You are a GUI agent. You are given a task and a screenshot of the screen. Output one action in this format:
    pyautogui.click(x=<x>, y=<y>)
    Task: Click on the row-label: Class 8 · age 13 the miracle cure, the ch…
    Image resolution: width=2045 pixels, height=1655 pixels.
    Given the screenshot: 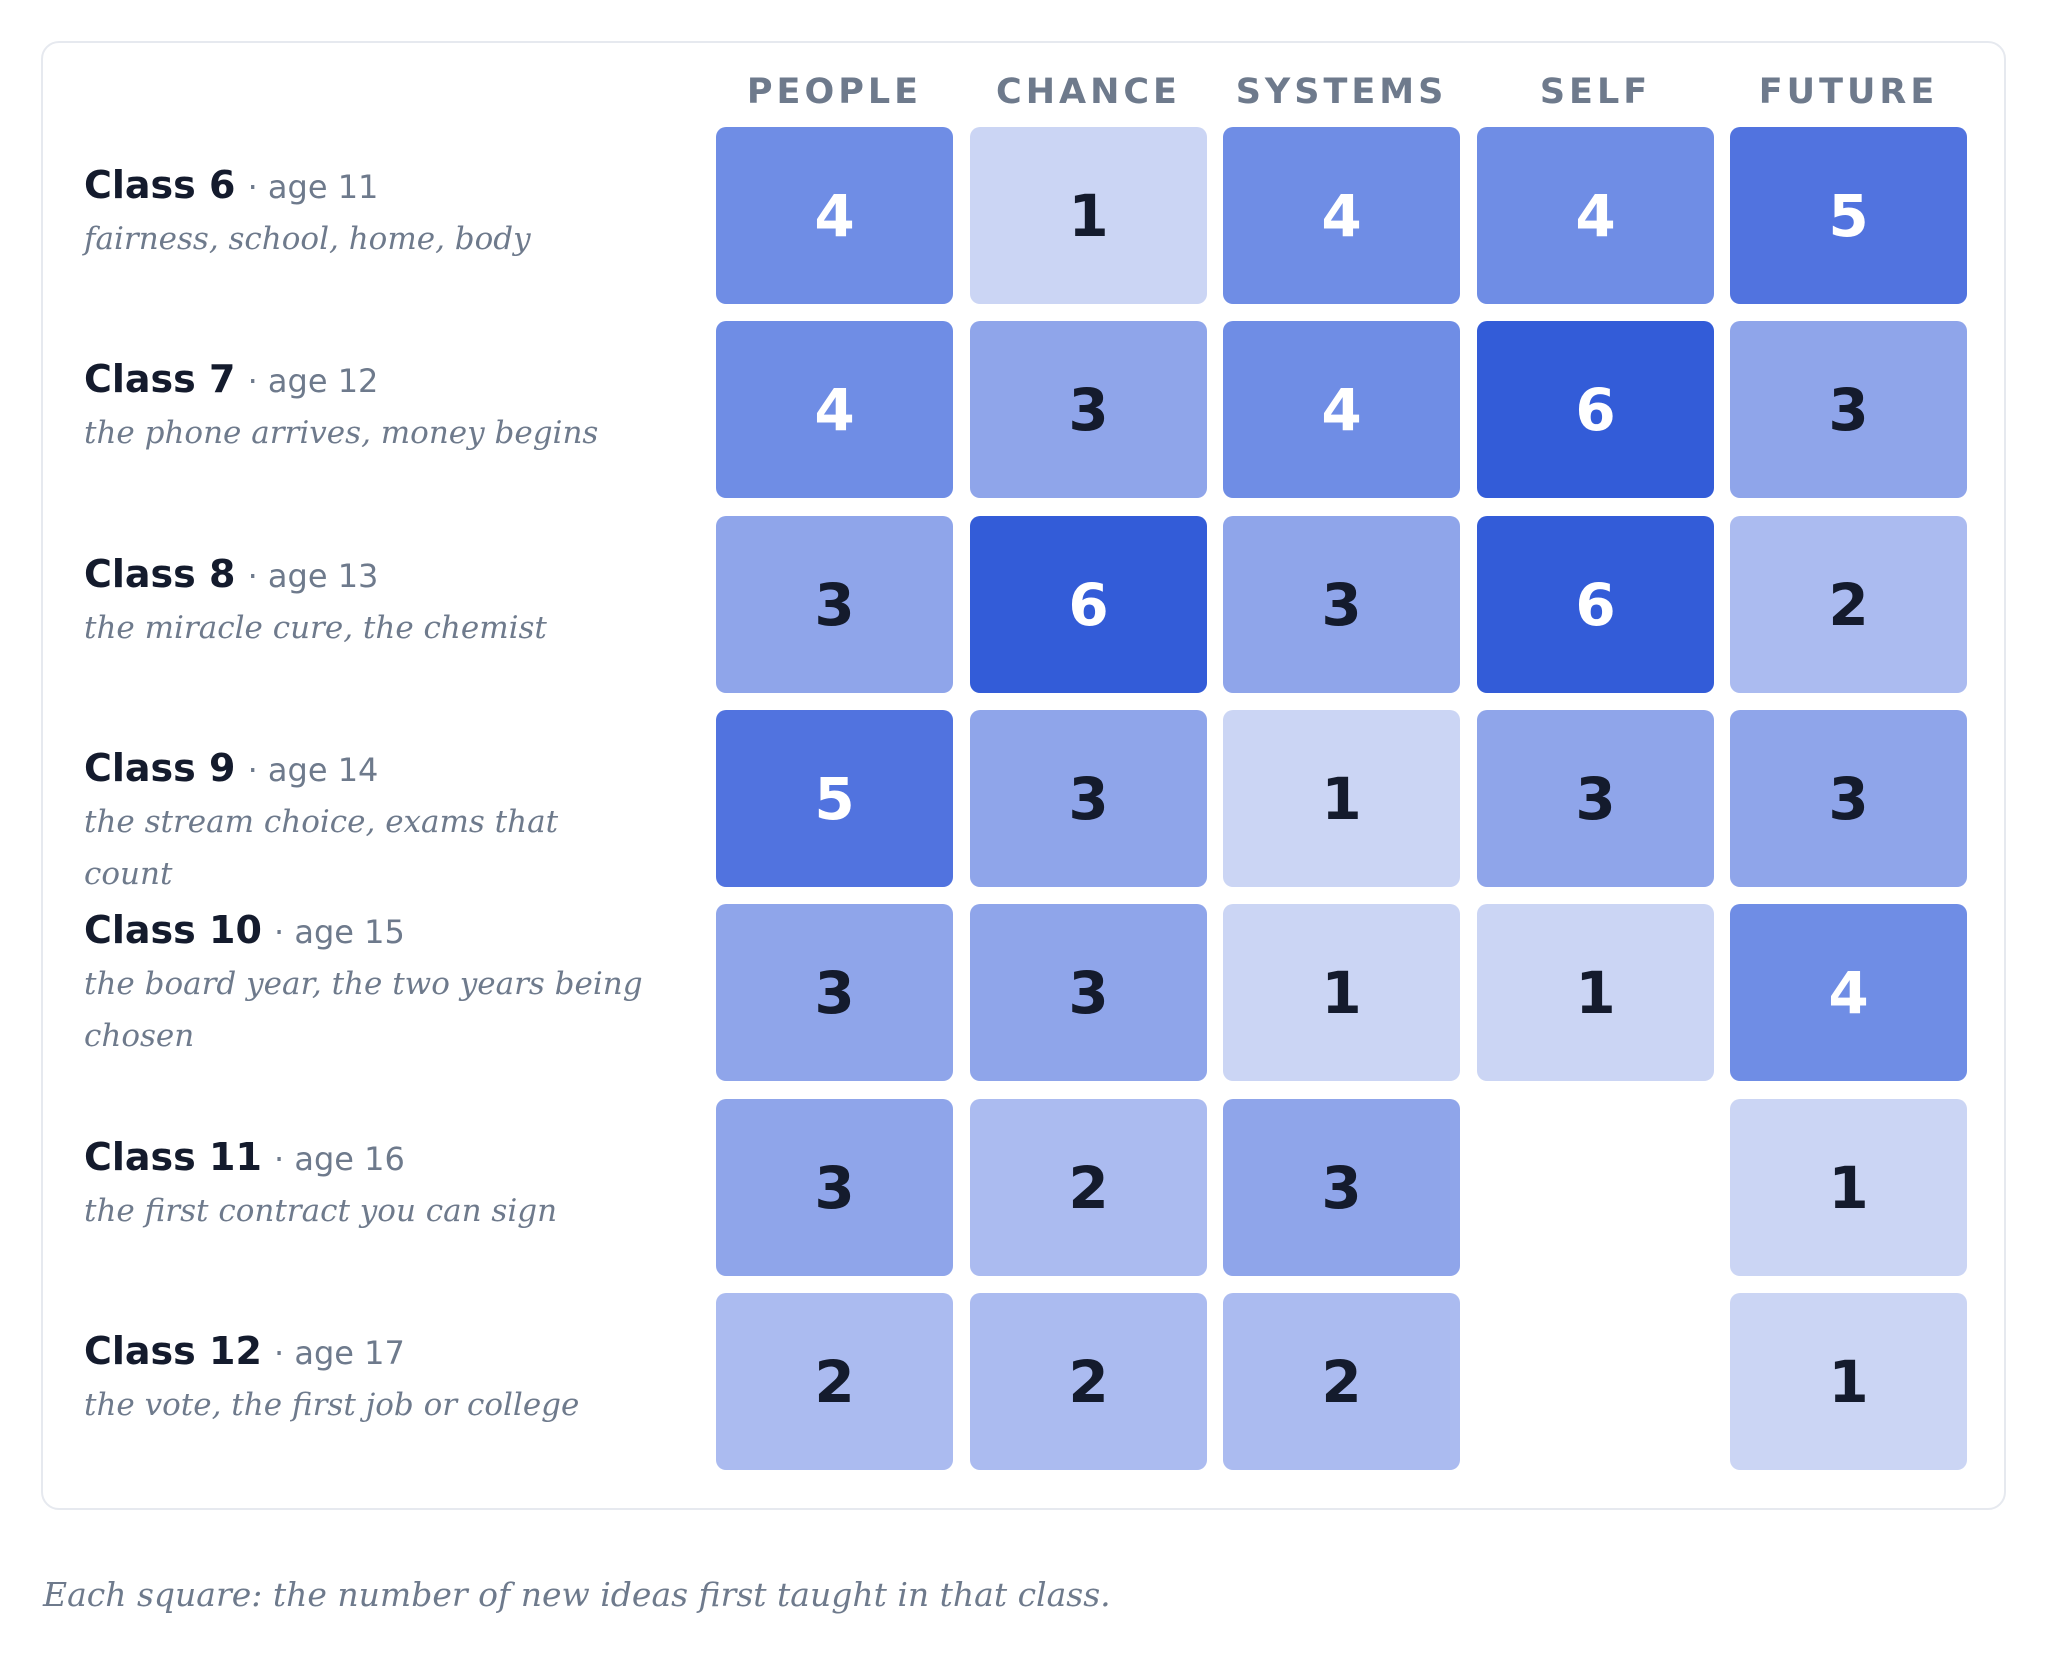 What is the action you would take?
    pyautogui.click(x=364, y=602)
    